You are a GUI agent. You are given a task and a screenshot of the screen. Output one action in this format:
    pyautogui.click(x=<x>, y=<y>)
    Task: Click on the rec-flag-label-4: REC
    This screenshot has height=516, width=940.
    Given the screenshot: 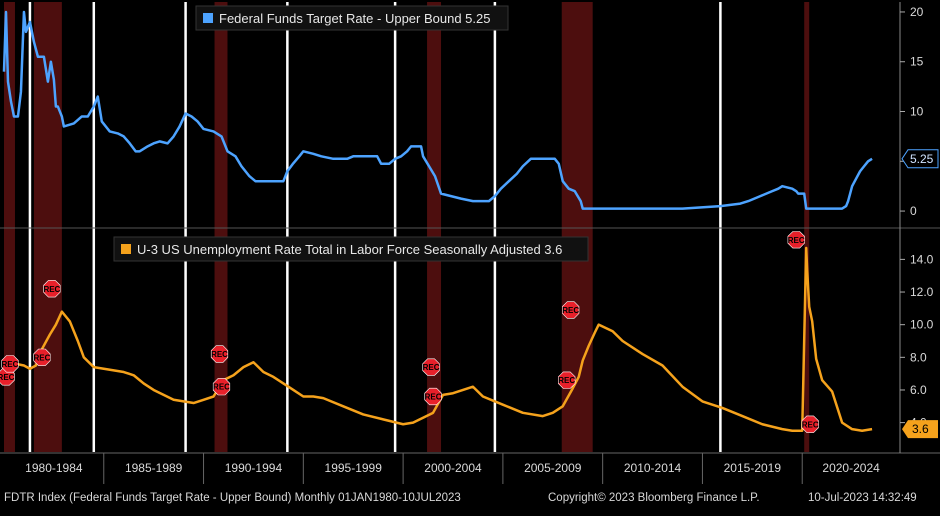 What is the action you would take?
    pyautogui.click(x=219, y=354)
    